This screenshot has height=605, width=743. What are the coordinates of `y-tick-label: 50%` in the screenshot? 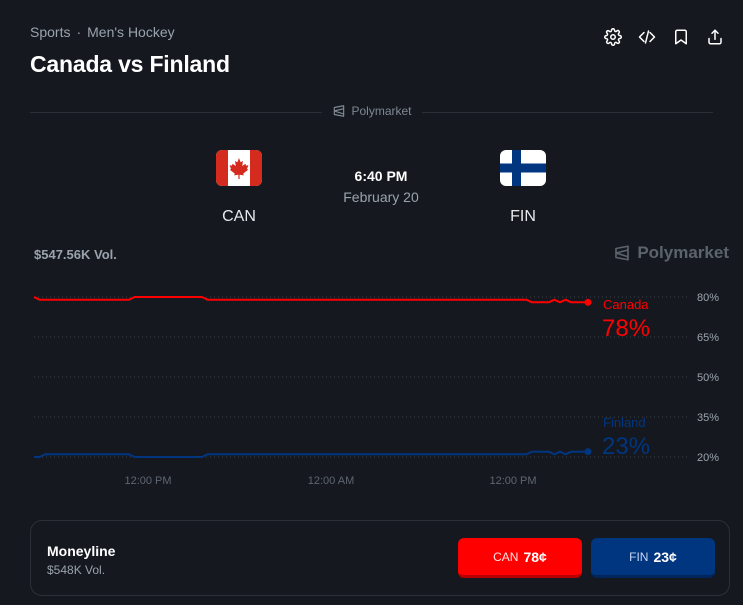 It's located at (708, 378).